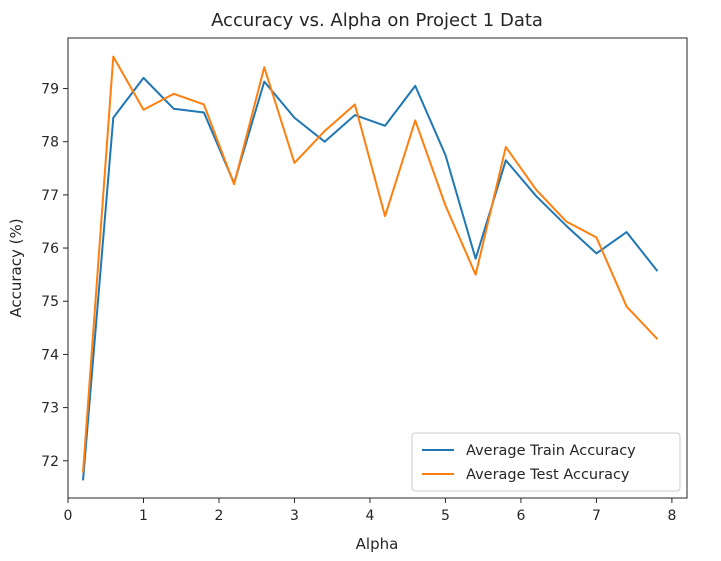 The image size is (721, 561). I want to click on x-tick-label: 0, so click(68, 516).